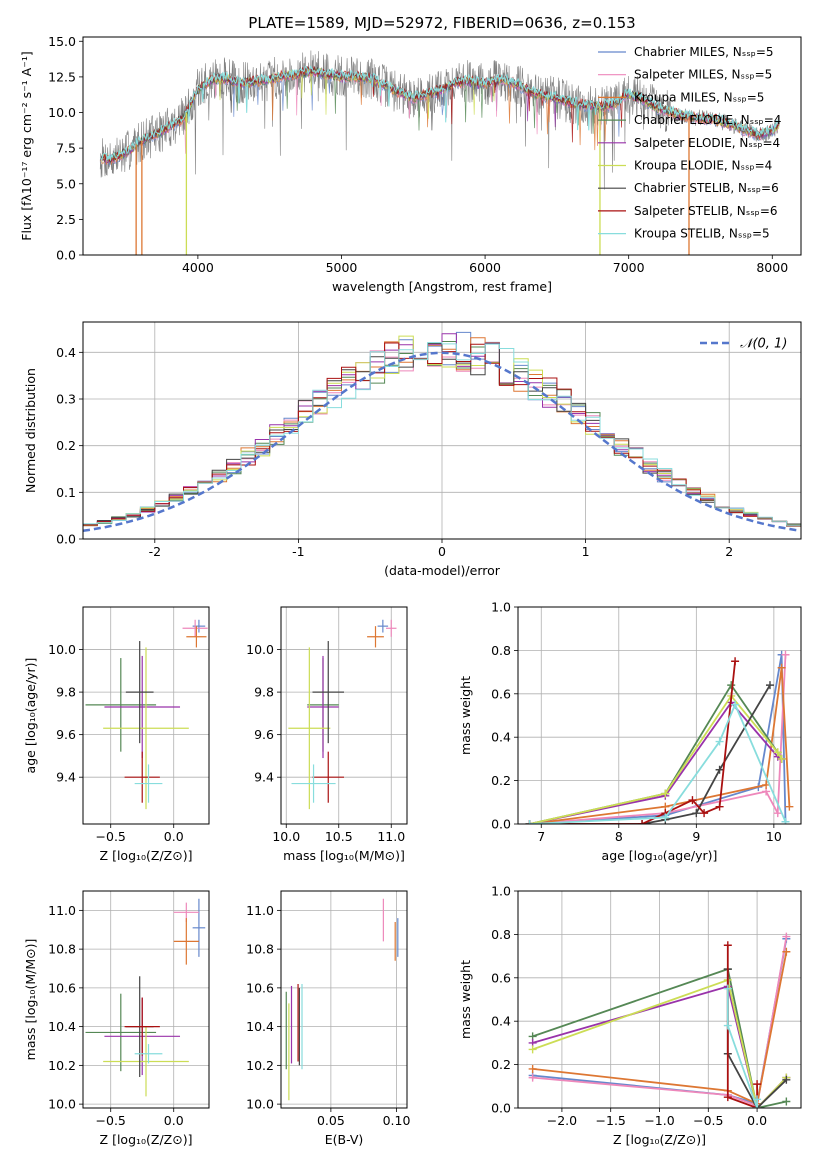 This screenshot has width=819, height=1170. I want to click on x-tick-label: 10.0, so click(286, 836).